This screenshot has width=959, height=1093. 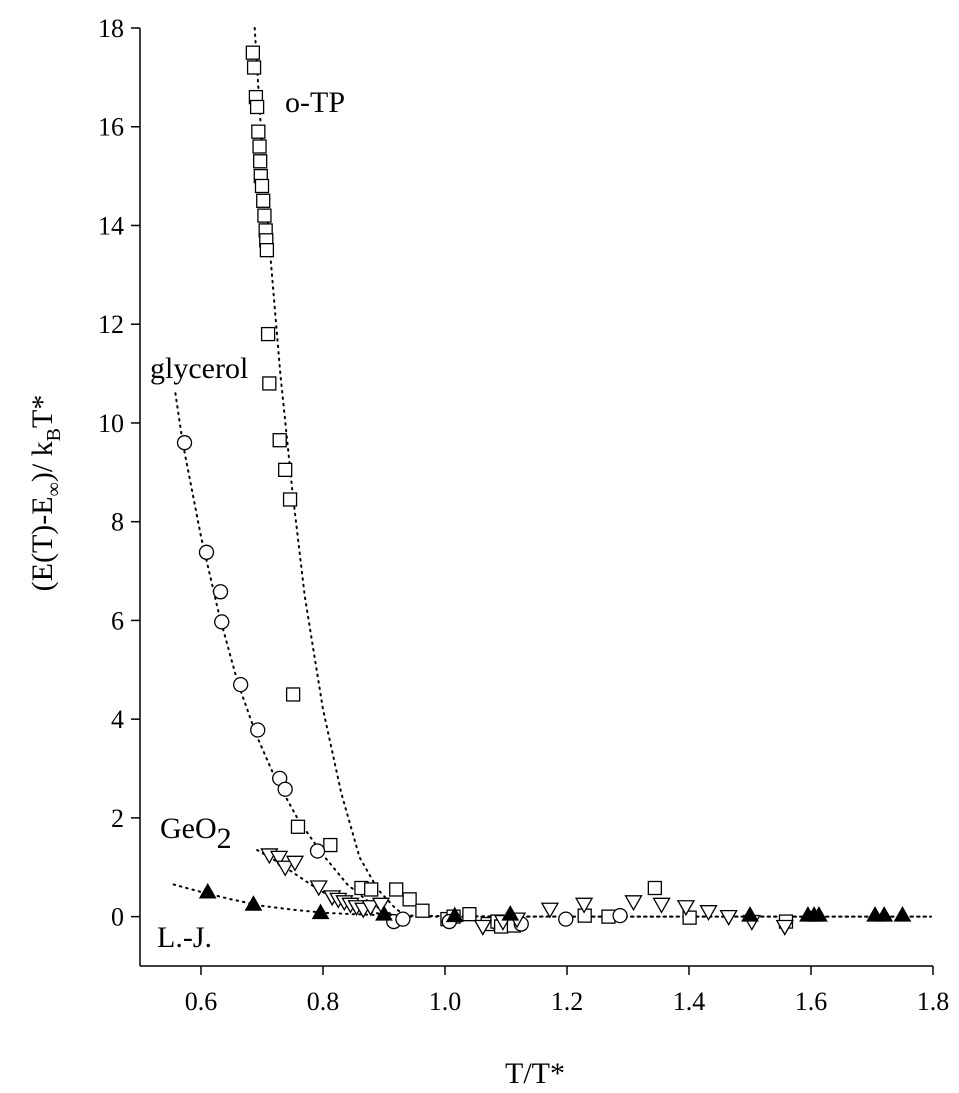 I want to click on y-tick-label: 2, so click(x=117, y=818).